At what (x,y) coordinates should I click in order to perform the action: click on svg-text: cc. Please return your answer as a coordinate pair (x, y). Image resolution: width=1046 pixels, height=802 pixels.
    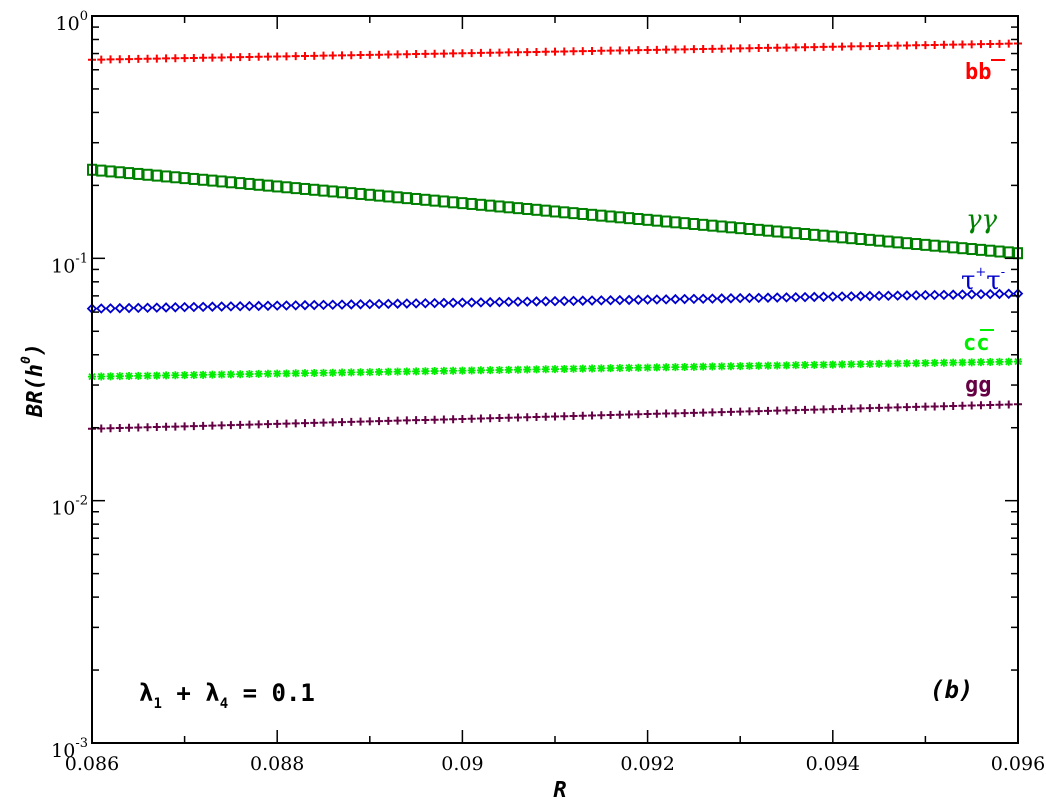
    Looking at the image, I should click on (976, 343).